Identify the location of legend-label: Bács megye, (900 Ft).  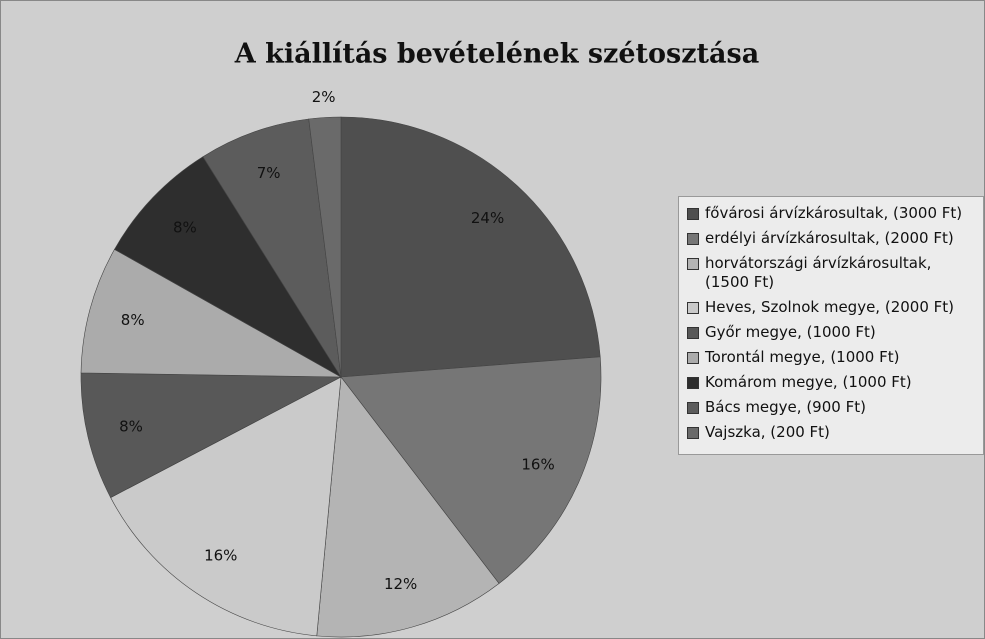
(785, 407).